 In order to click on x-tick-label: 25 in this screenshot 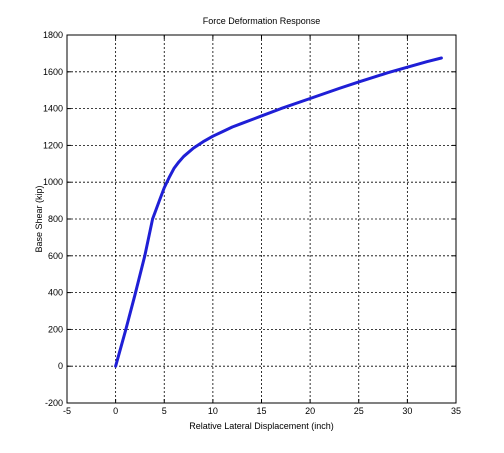, I will do `click(359, 411)`.